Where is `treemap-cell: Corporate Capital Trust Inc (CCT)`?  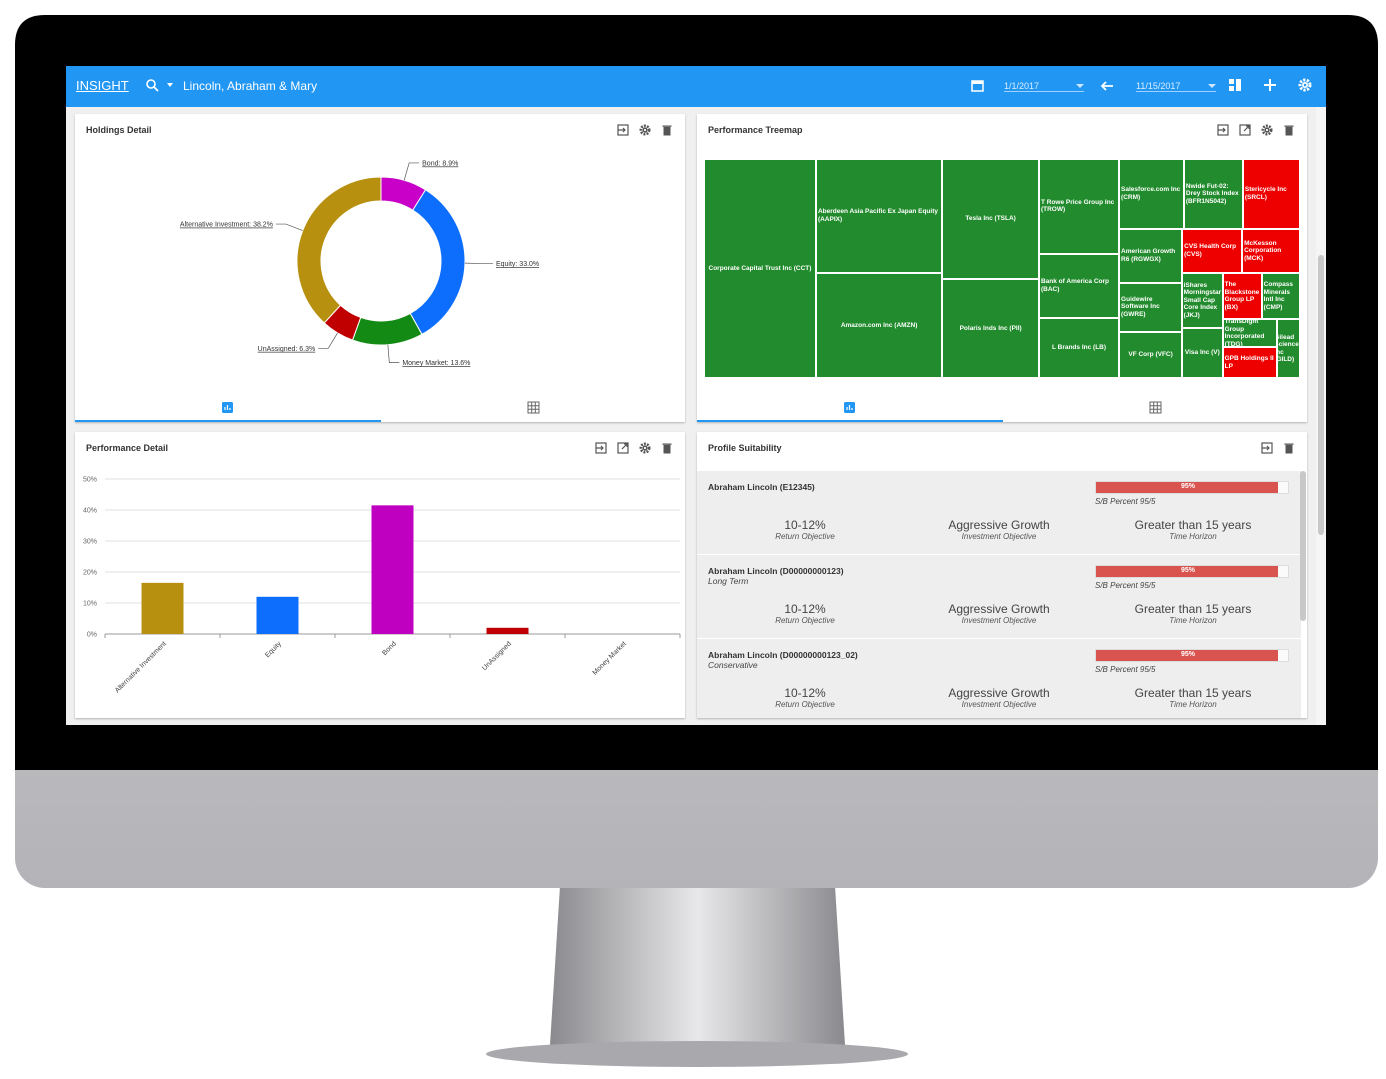 treemap-cell: Corporate Capital Trust Inc (CCT) is located at coordinates (760, 268).